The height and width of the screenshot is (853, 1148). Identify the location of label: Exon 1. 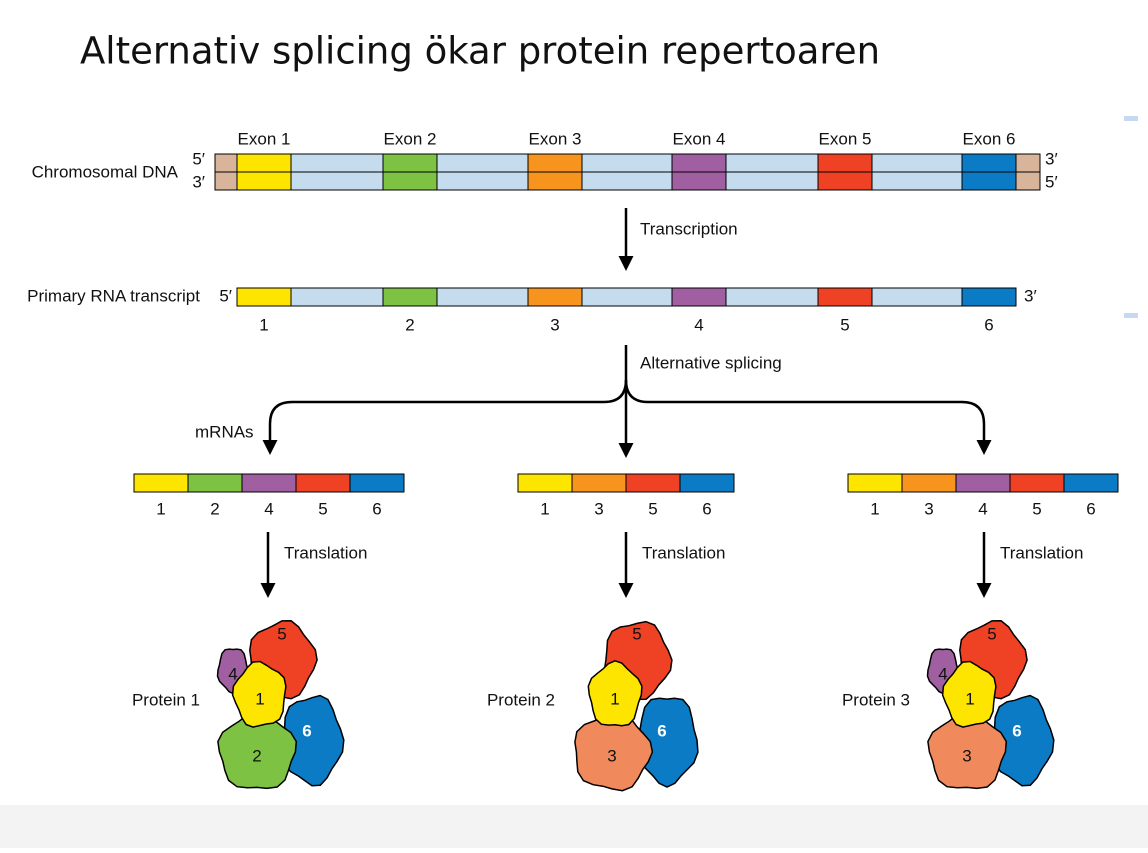
(264, 138).